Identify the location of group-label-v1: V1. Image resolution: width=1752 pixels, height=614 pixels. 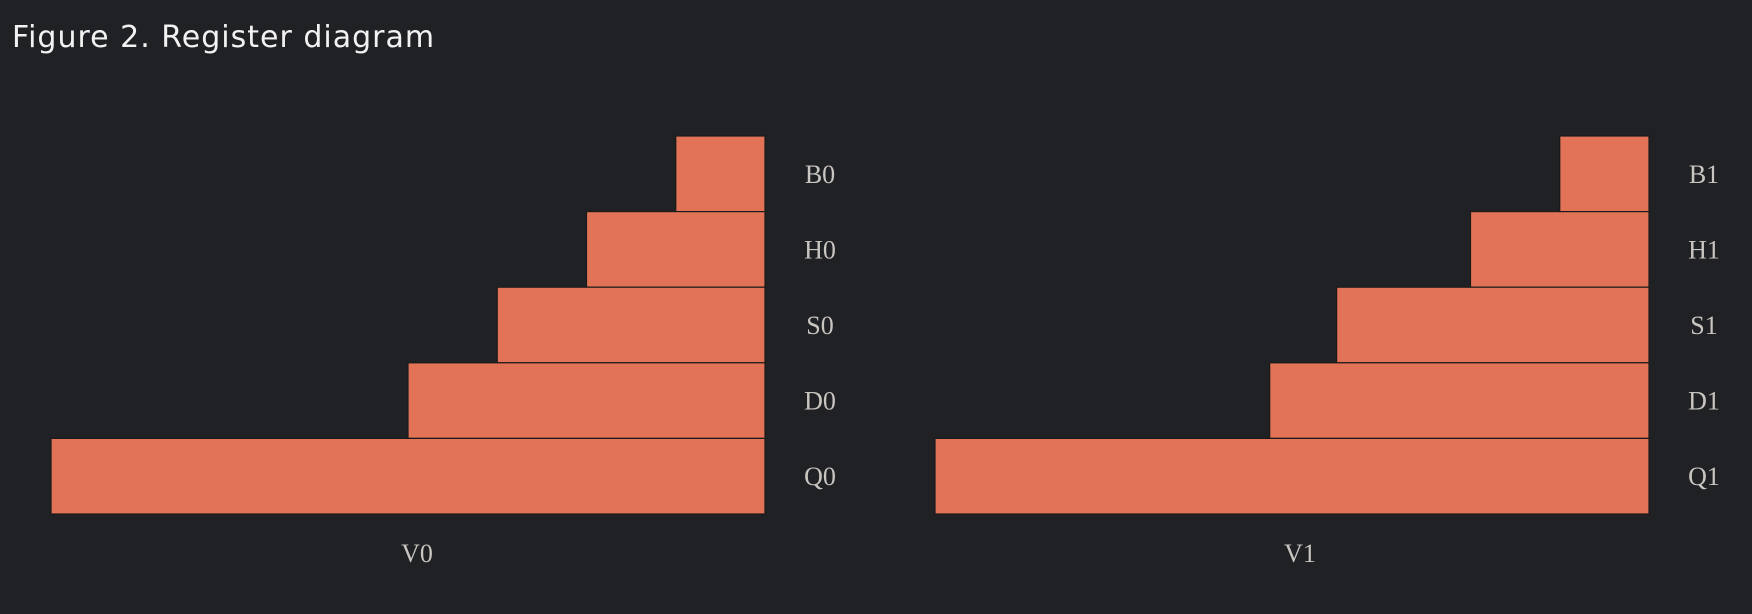
(1300, 553).